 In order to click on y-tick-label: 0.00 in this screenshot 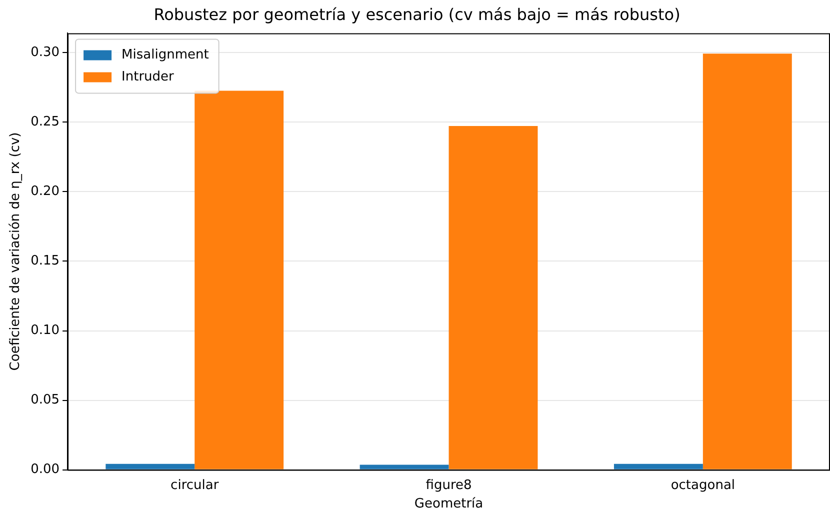, I will do `click(45, 470)`.